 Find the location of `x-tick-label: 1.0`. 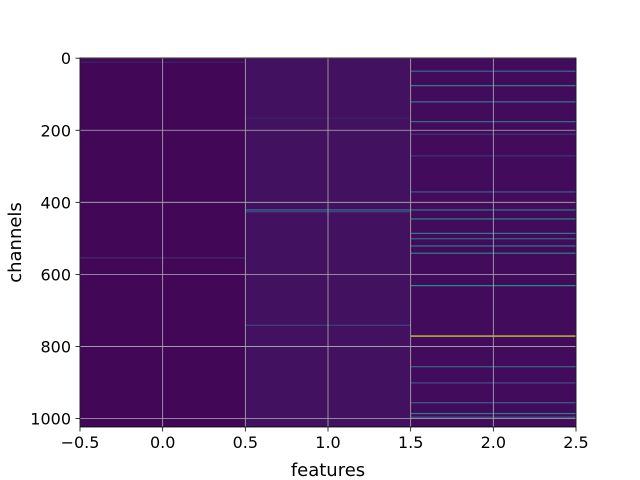

x-tick-label: 1.0 is located at coordinates (327, 442).